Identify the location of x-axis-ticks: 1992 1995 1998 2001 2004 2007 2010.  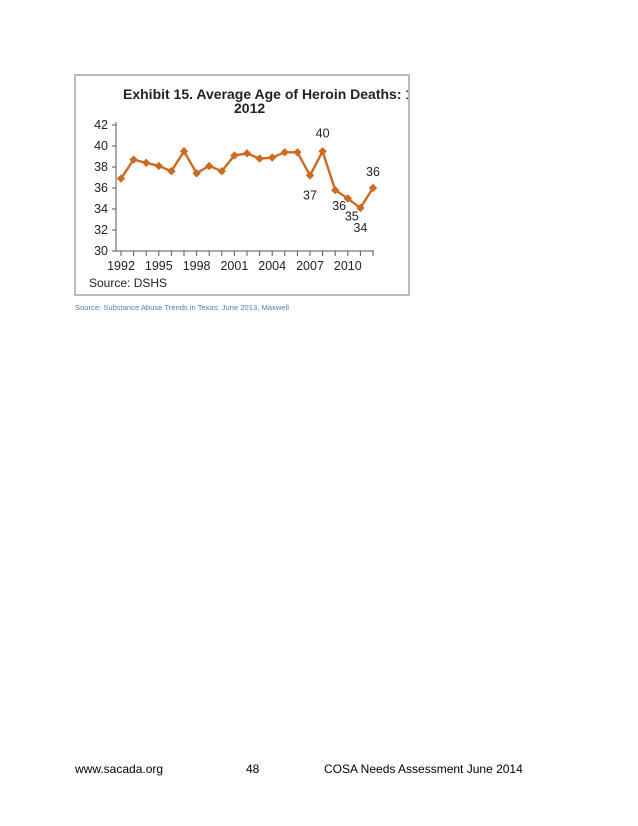
(240, 262).